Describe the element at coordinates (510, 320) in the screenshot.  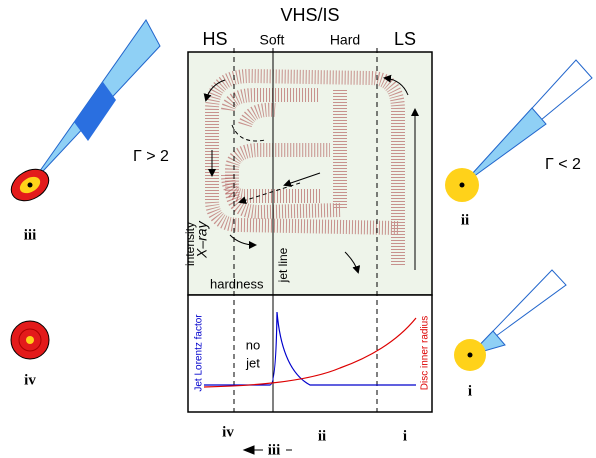
I see `sketch-i` at that location.